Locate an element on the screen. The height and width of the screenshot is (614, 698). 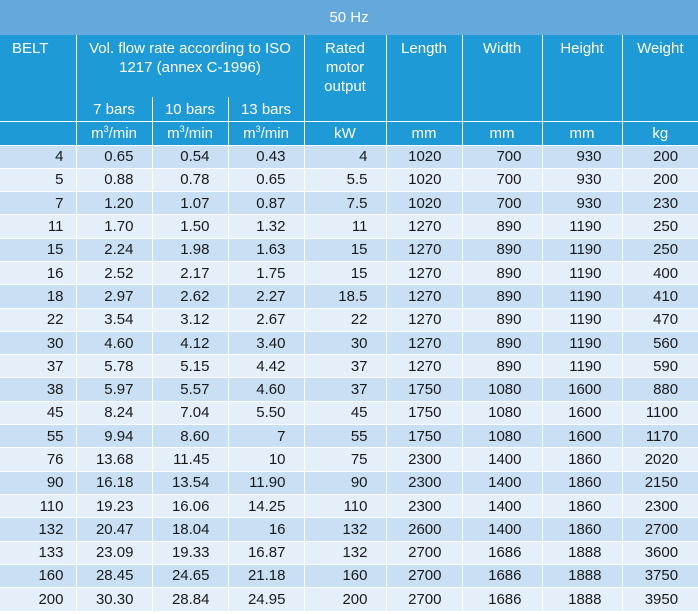
table-row: 22 3.54 3.12 2.67 22 1270 890 1190 470 is located at coordinates (349, 319).